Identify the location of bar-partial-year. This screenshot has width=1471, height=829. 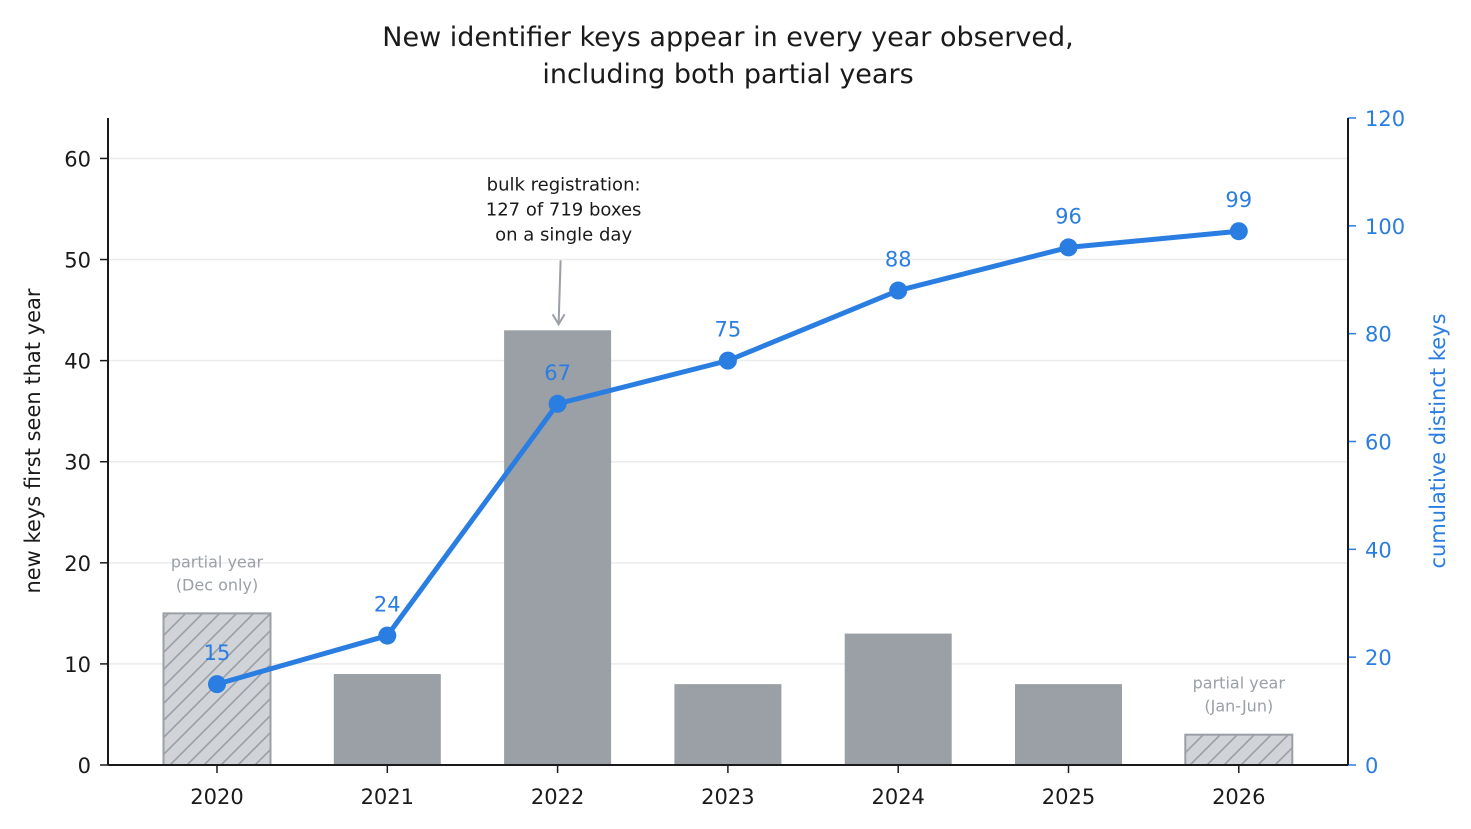
(1239, 749).